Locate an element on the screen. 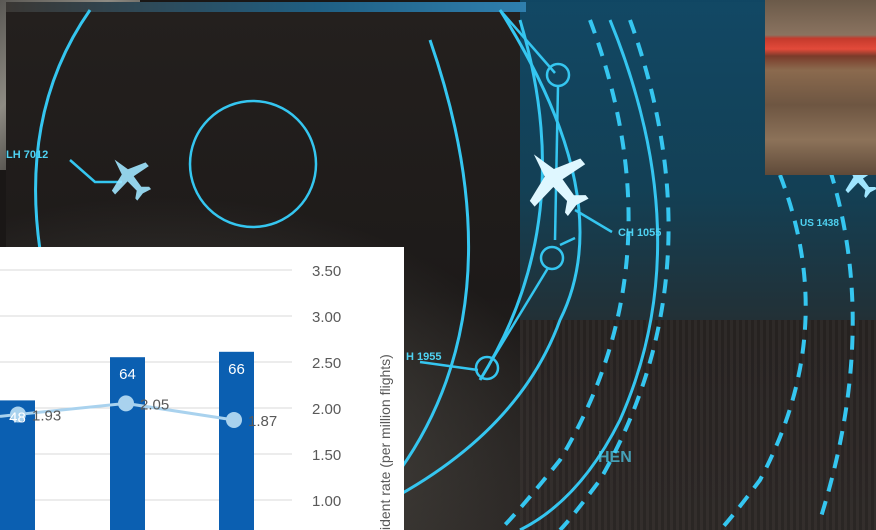  radar-ring-inner is located at coordinates (434, 255).